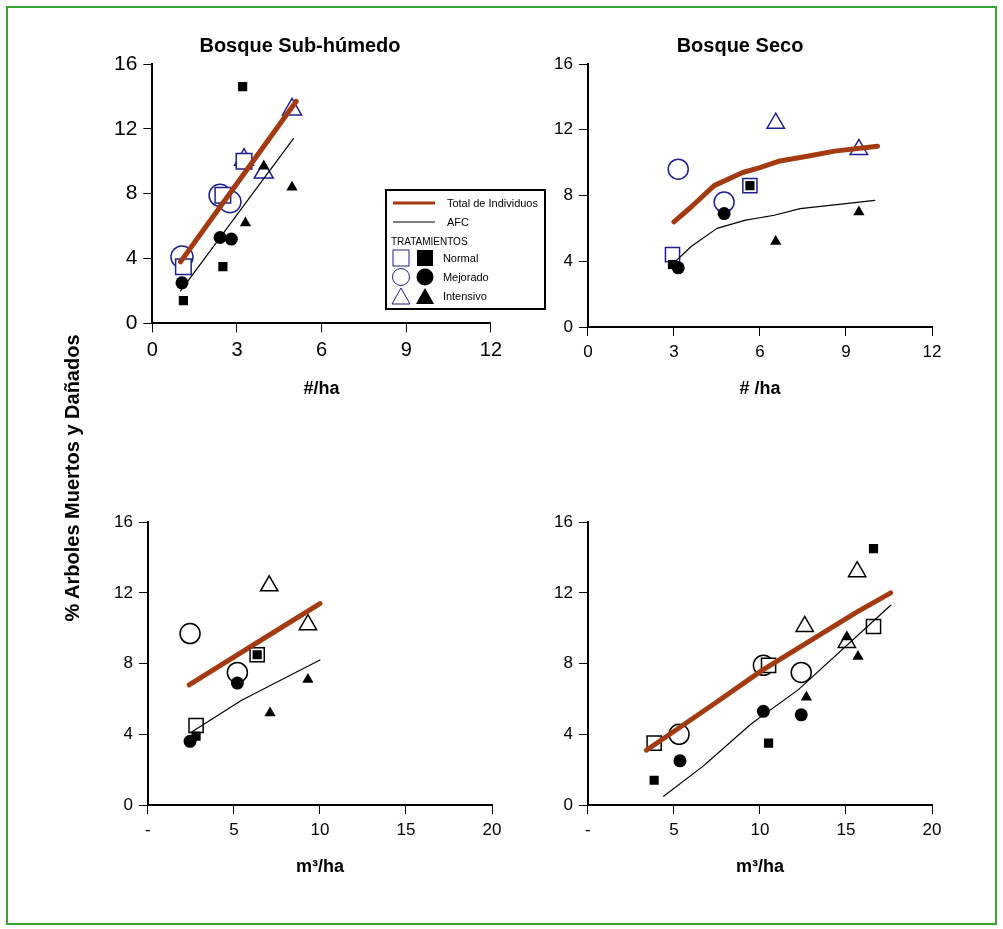  Describe the element at coordinates (465, 276) in the screenshot. I see `legend-label: Mejorado` at that location.